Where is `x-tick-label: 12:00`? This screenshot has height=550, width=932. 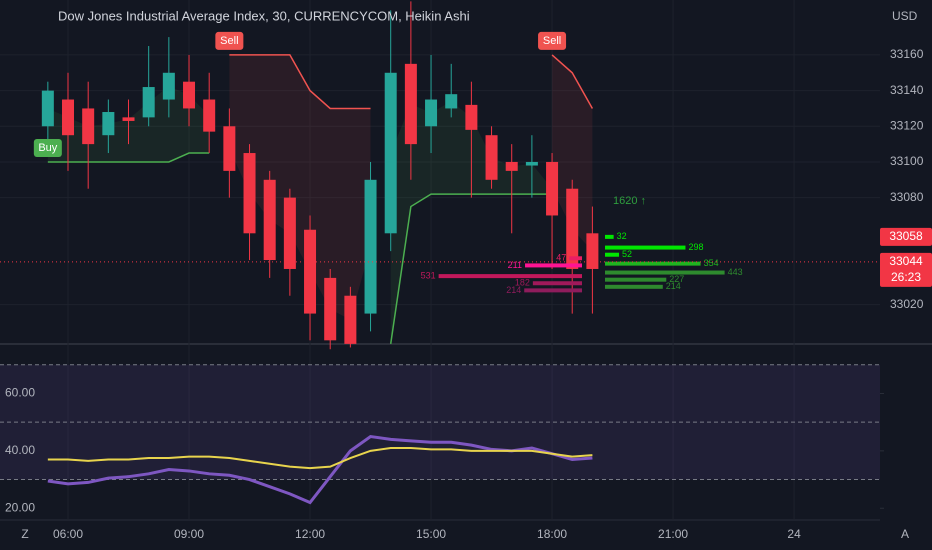
x-tick-label: 12:00 is located at coordinates (310, 534).